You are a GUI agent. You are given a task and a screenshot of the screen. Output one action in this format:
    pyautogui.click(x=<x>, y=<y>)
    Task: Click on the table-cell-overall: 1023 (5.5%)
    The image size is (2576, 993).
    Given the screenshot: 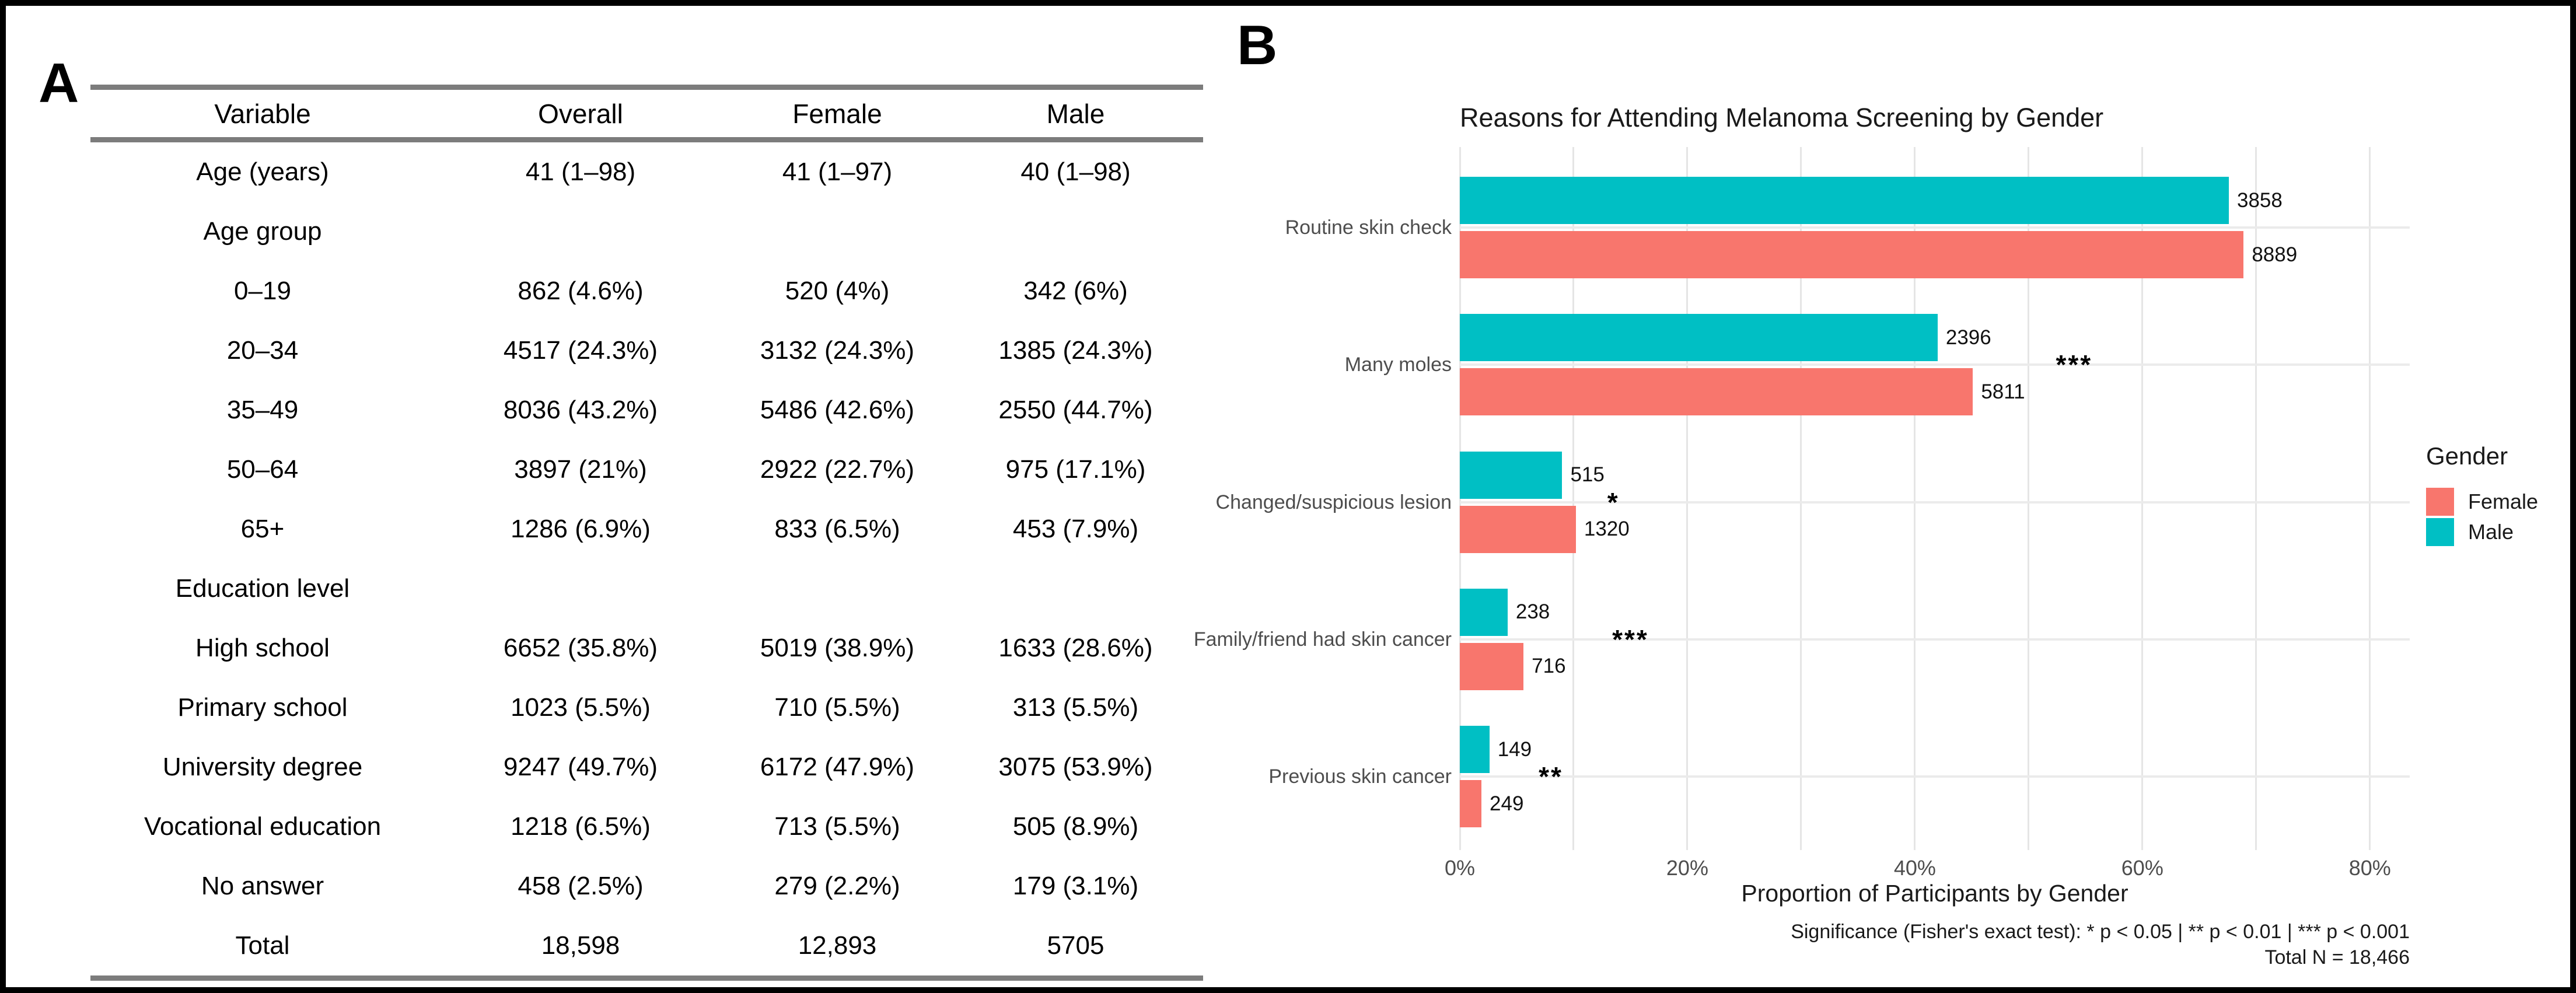 What is the action you would take?
    pyautogui.click(x=581, y=707)
    